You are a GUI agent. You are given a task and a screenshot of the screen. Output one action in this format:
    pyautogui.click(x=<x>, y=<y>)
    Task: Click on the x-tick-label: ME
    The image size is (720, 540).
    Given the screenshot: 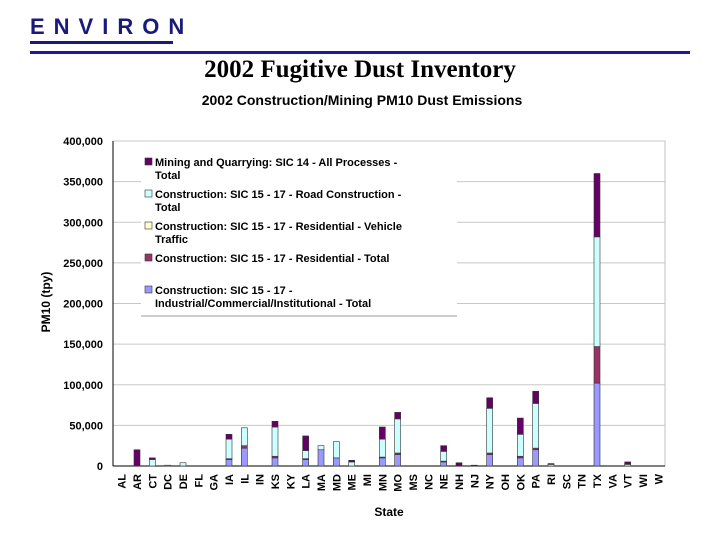 What is the action you would take?
    pyautogui.click(x=353, y=482)
    